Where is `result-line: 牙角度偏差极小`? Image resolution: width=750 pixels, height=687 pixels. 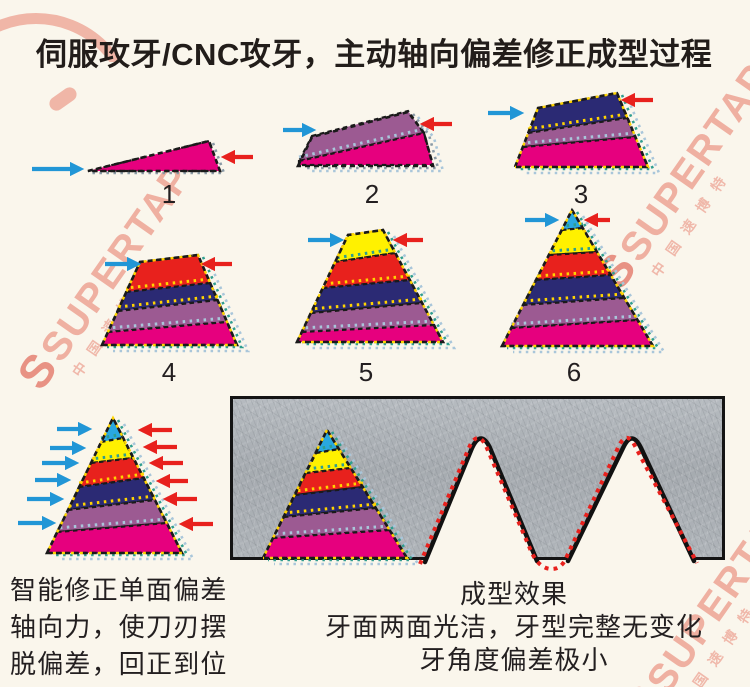 result-line: 牙角度偏差极小 is located at coordinates (514, 660).